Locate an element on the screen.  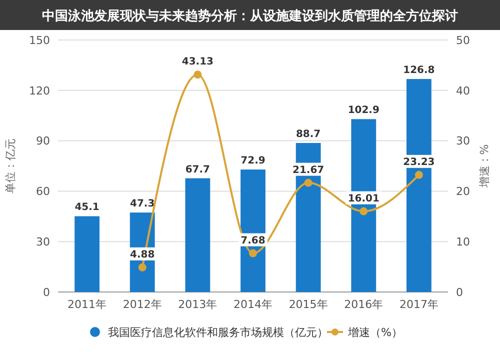
data-label: 72.9 is located at coordinates (253, 161).